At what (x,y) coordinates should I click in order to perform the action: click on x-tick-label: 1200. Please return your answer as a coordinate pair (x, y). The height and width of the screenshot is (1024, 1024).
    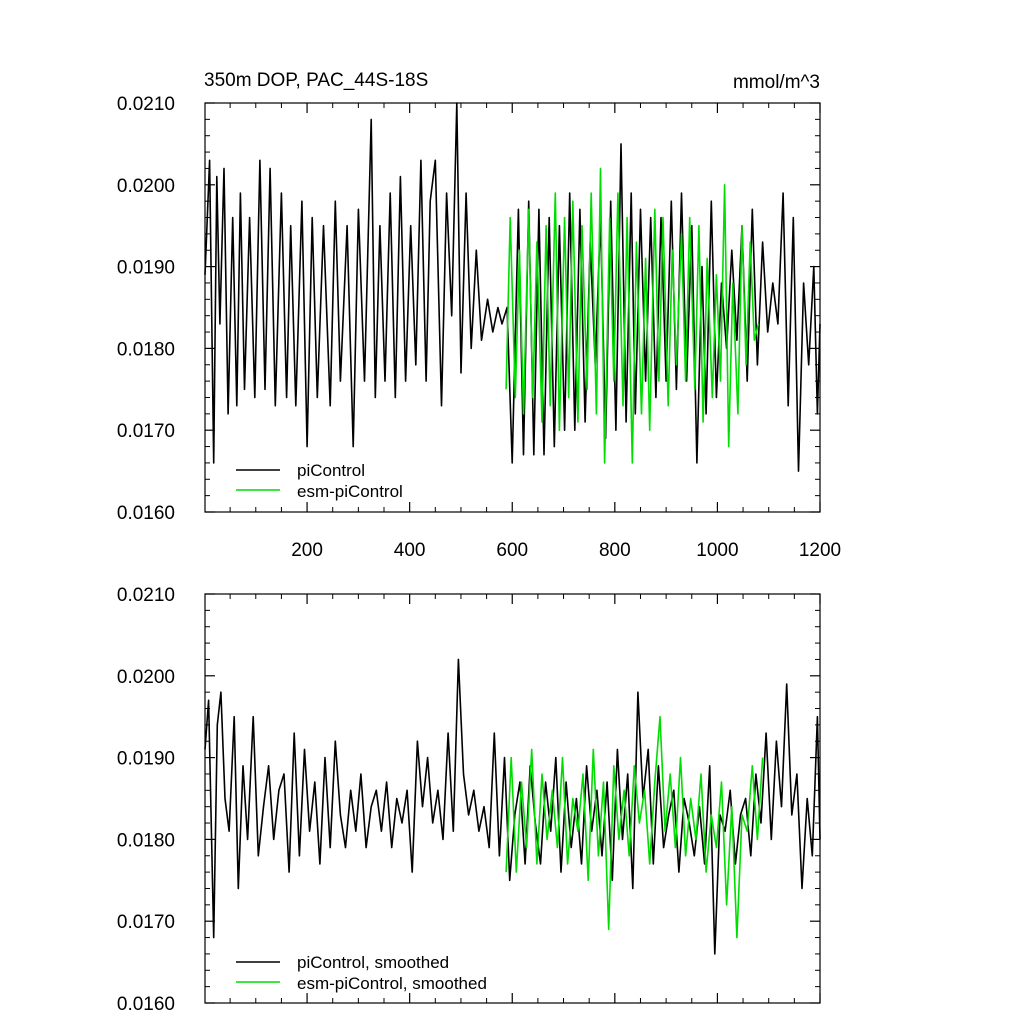
    Looking at the image, I should click on (820, 550).